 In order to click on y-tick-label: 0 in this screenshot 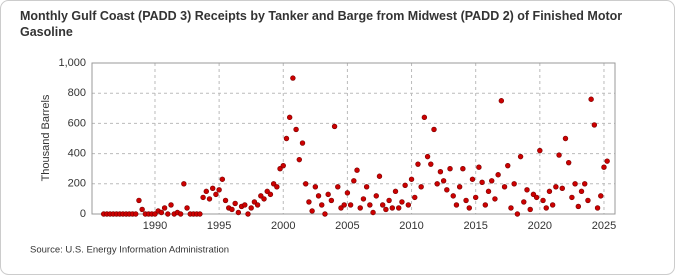, I will do `click(83, 214)`.